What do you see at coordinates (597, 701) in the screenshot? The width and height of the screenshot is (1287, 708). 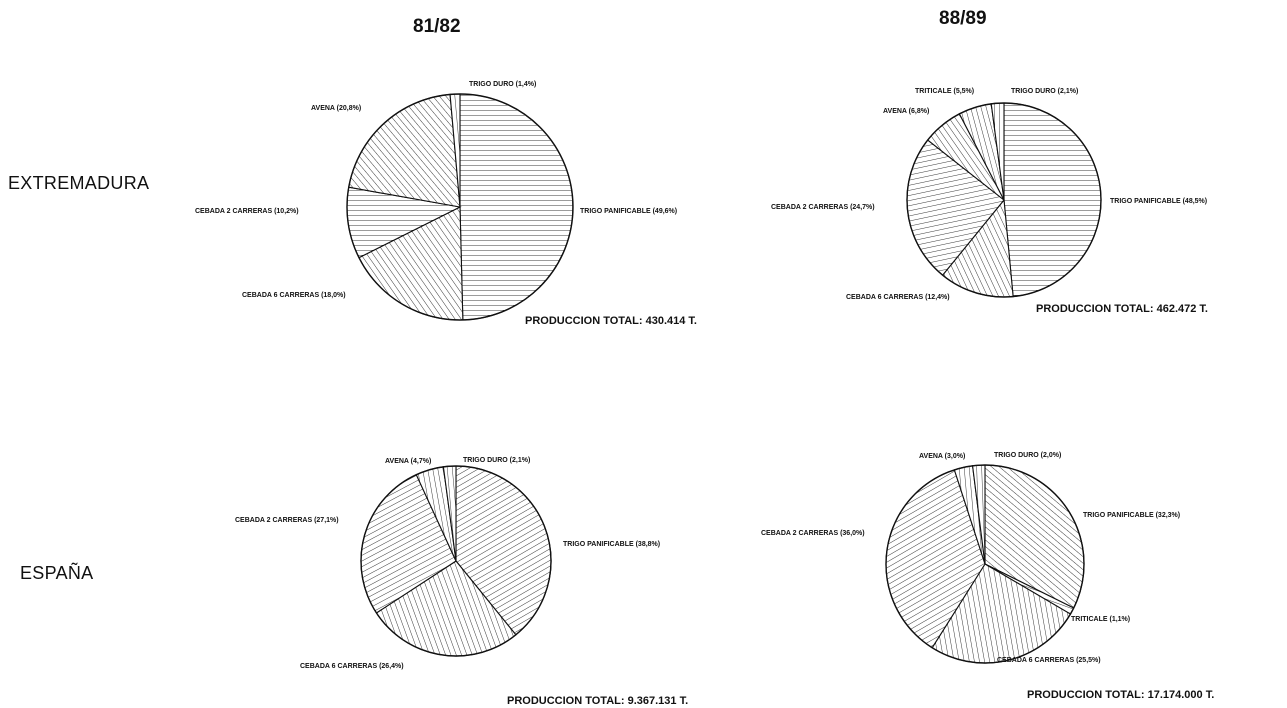 I see `total-production-label: PRODUCCION TOTAL: 9.367.131 T.` at bounding box center [597, 701].